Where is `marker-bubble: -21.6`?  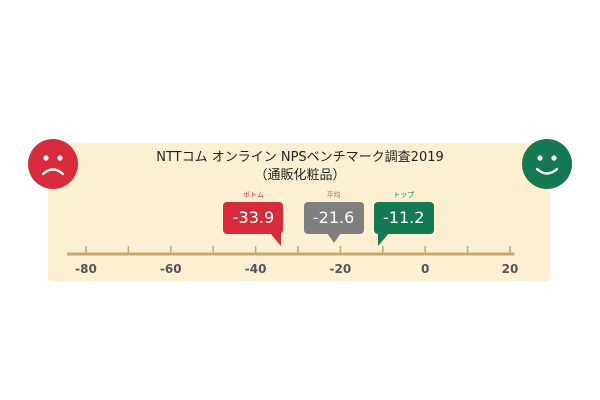 marker-bubble: -21.6 is located at coordinates (333, 222).